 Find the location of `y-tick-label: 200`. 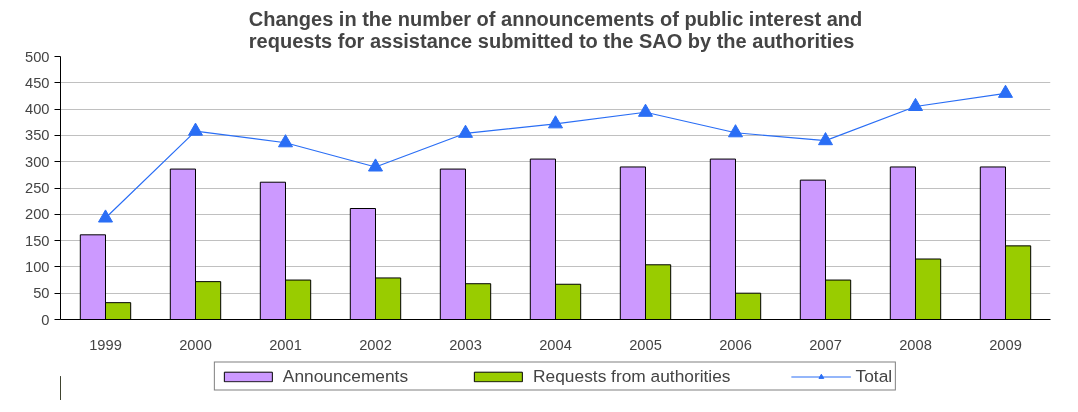

y-tick-label: 200 is located at coordinates (37, 214).